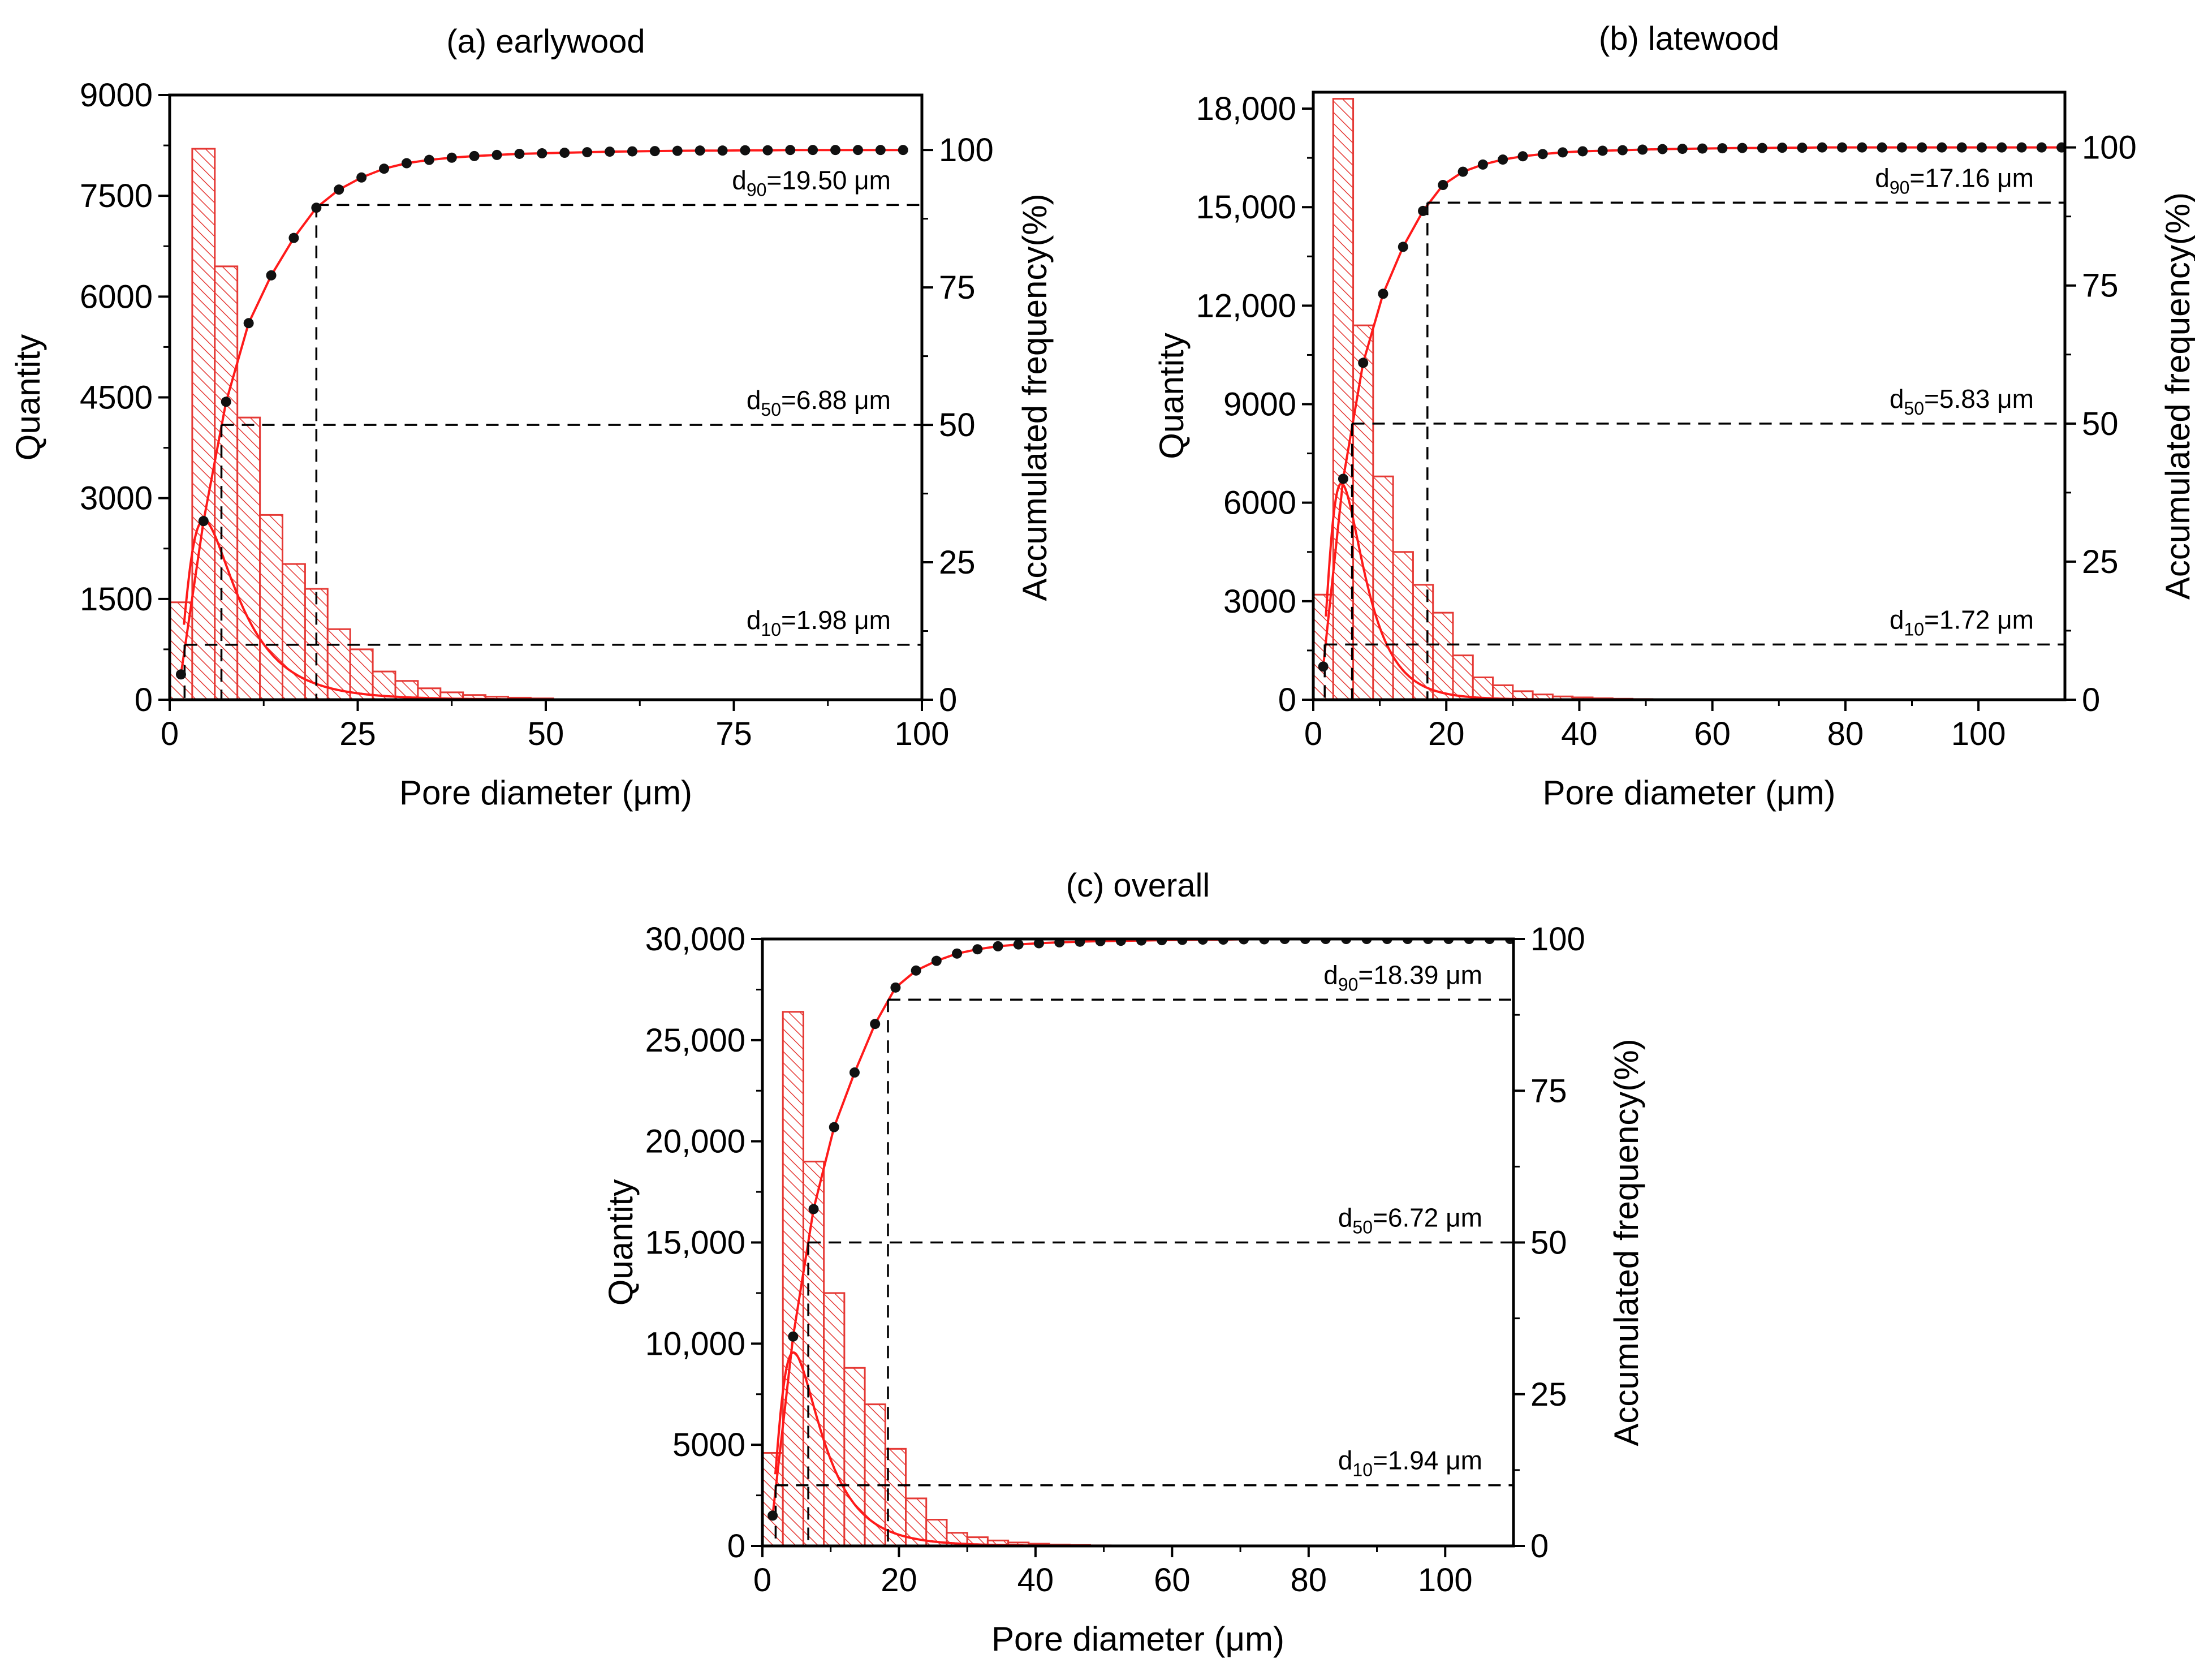 The image size is (2195, 1680). What do you see at coordinates (1402, 977) in the screenshot?
I see `d90-annotation: d90=18.39 μm` at bounding box center [1402, 977].